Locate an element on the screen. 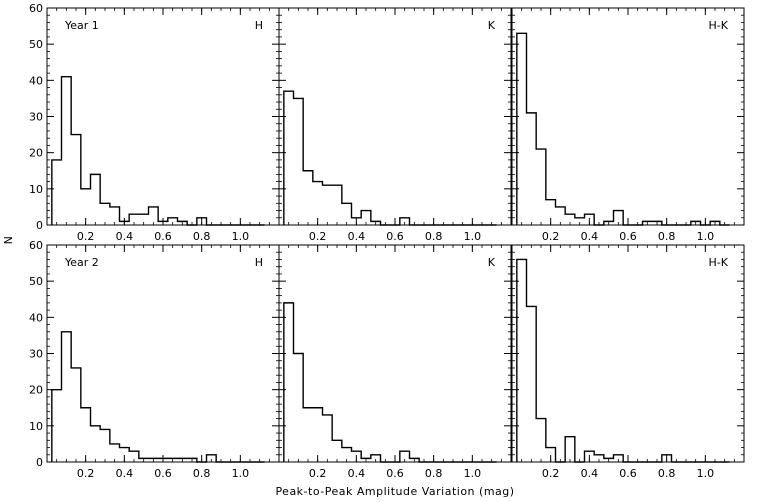  band-label: H-K is located at coordinates (719, 262).